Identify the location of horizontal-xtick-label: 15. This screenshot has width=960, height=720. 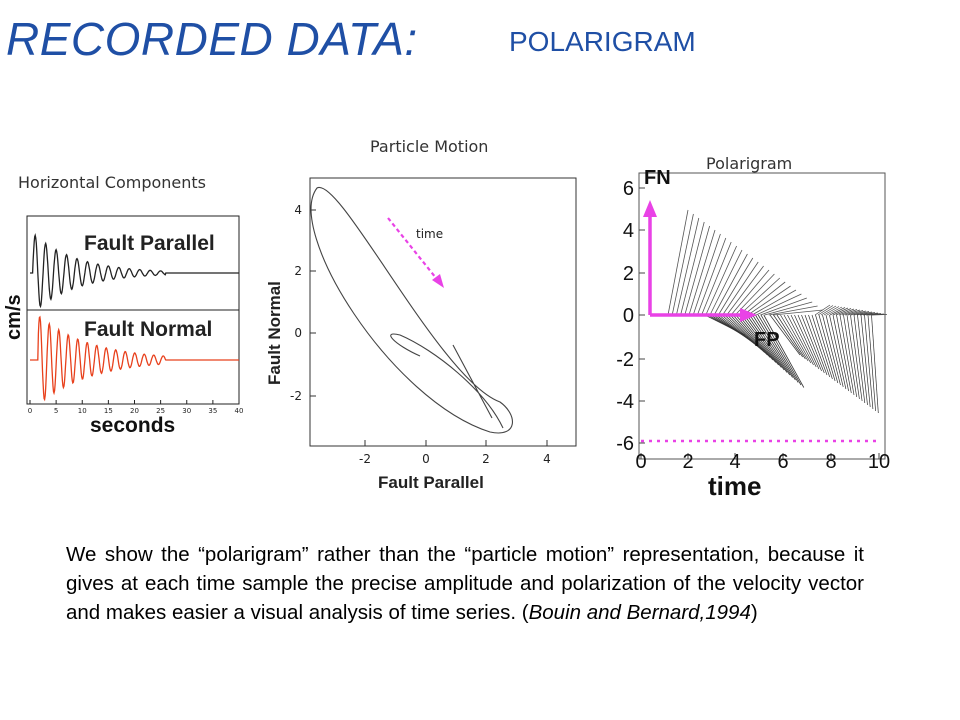
(108, 411).